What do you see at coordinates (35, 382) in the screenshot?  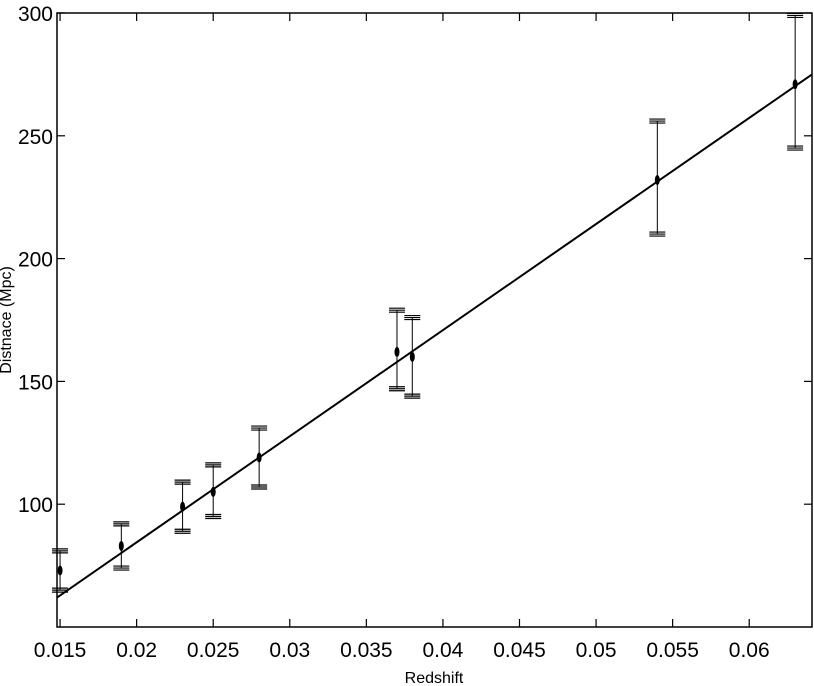 I see `y-tick-label: 150` at bounding box center [35, 382].